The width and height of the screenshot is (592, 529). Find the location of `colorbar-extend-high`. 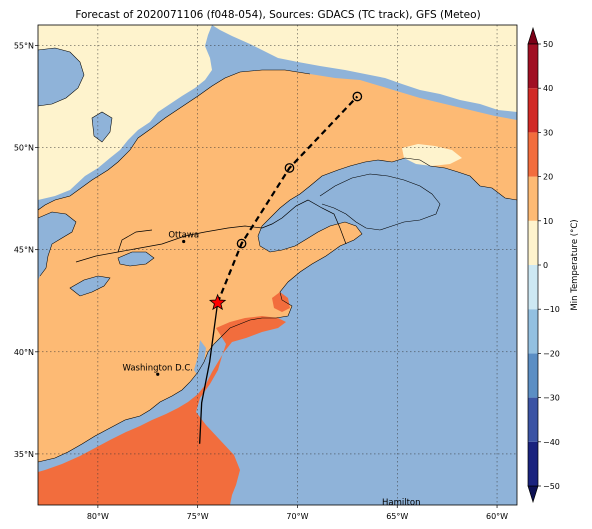

colorbar-extend-high is located at coordinates (533, 35).